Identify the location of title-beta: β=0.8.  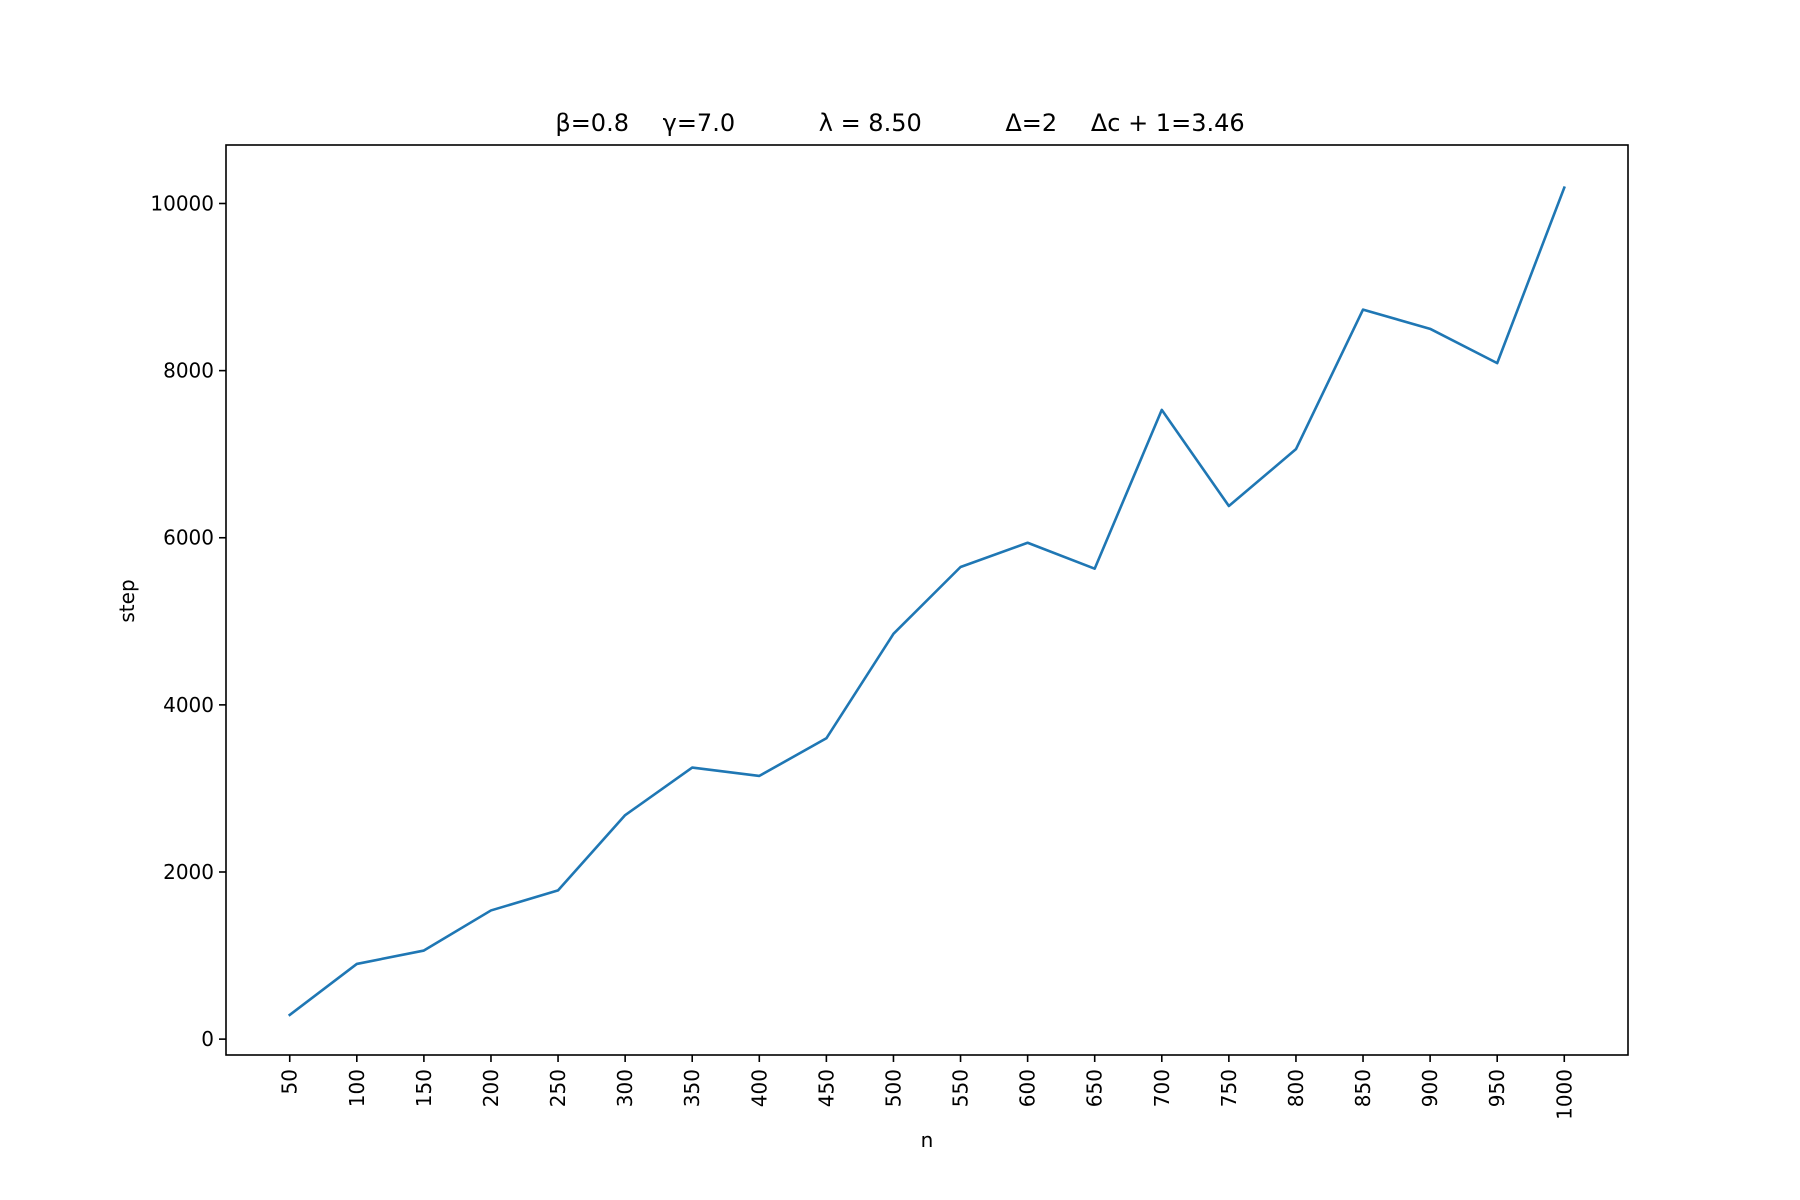
(592, 123).